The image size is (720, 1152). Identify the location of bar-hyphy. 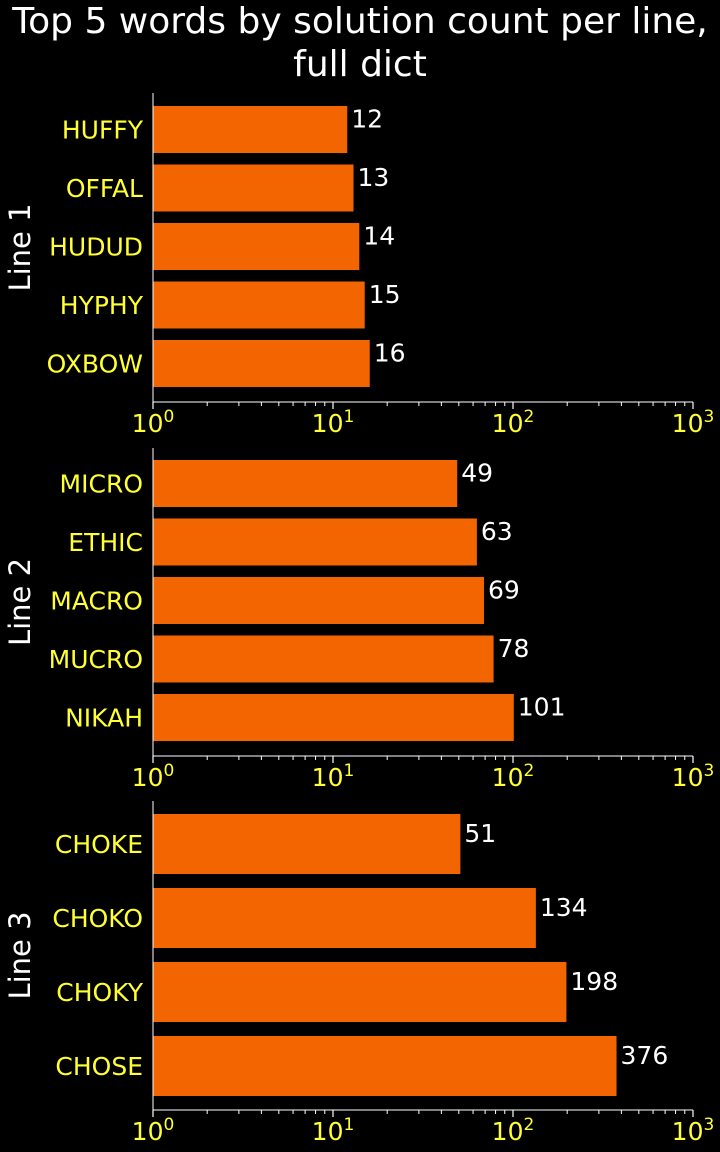
(259, 305).